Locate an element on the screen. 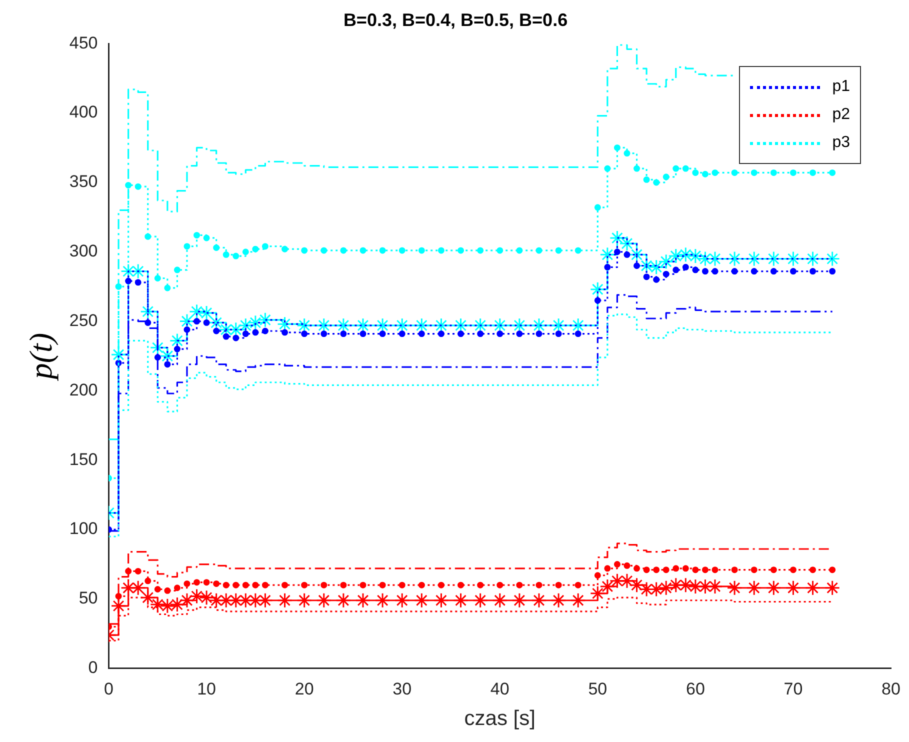  x-tick-label: 50 is located at coordinates (598, 688).